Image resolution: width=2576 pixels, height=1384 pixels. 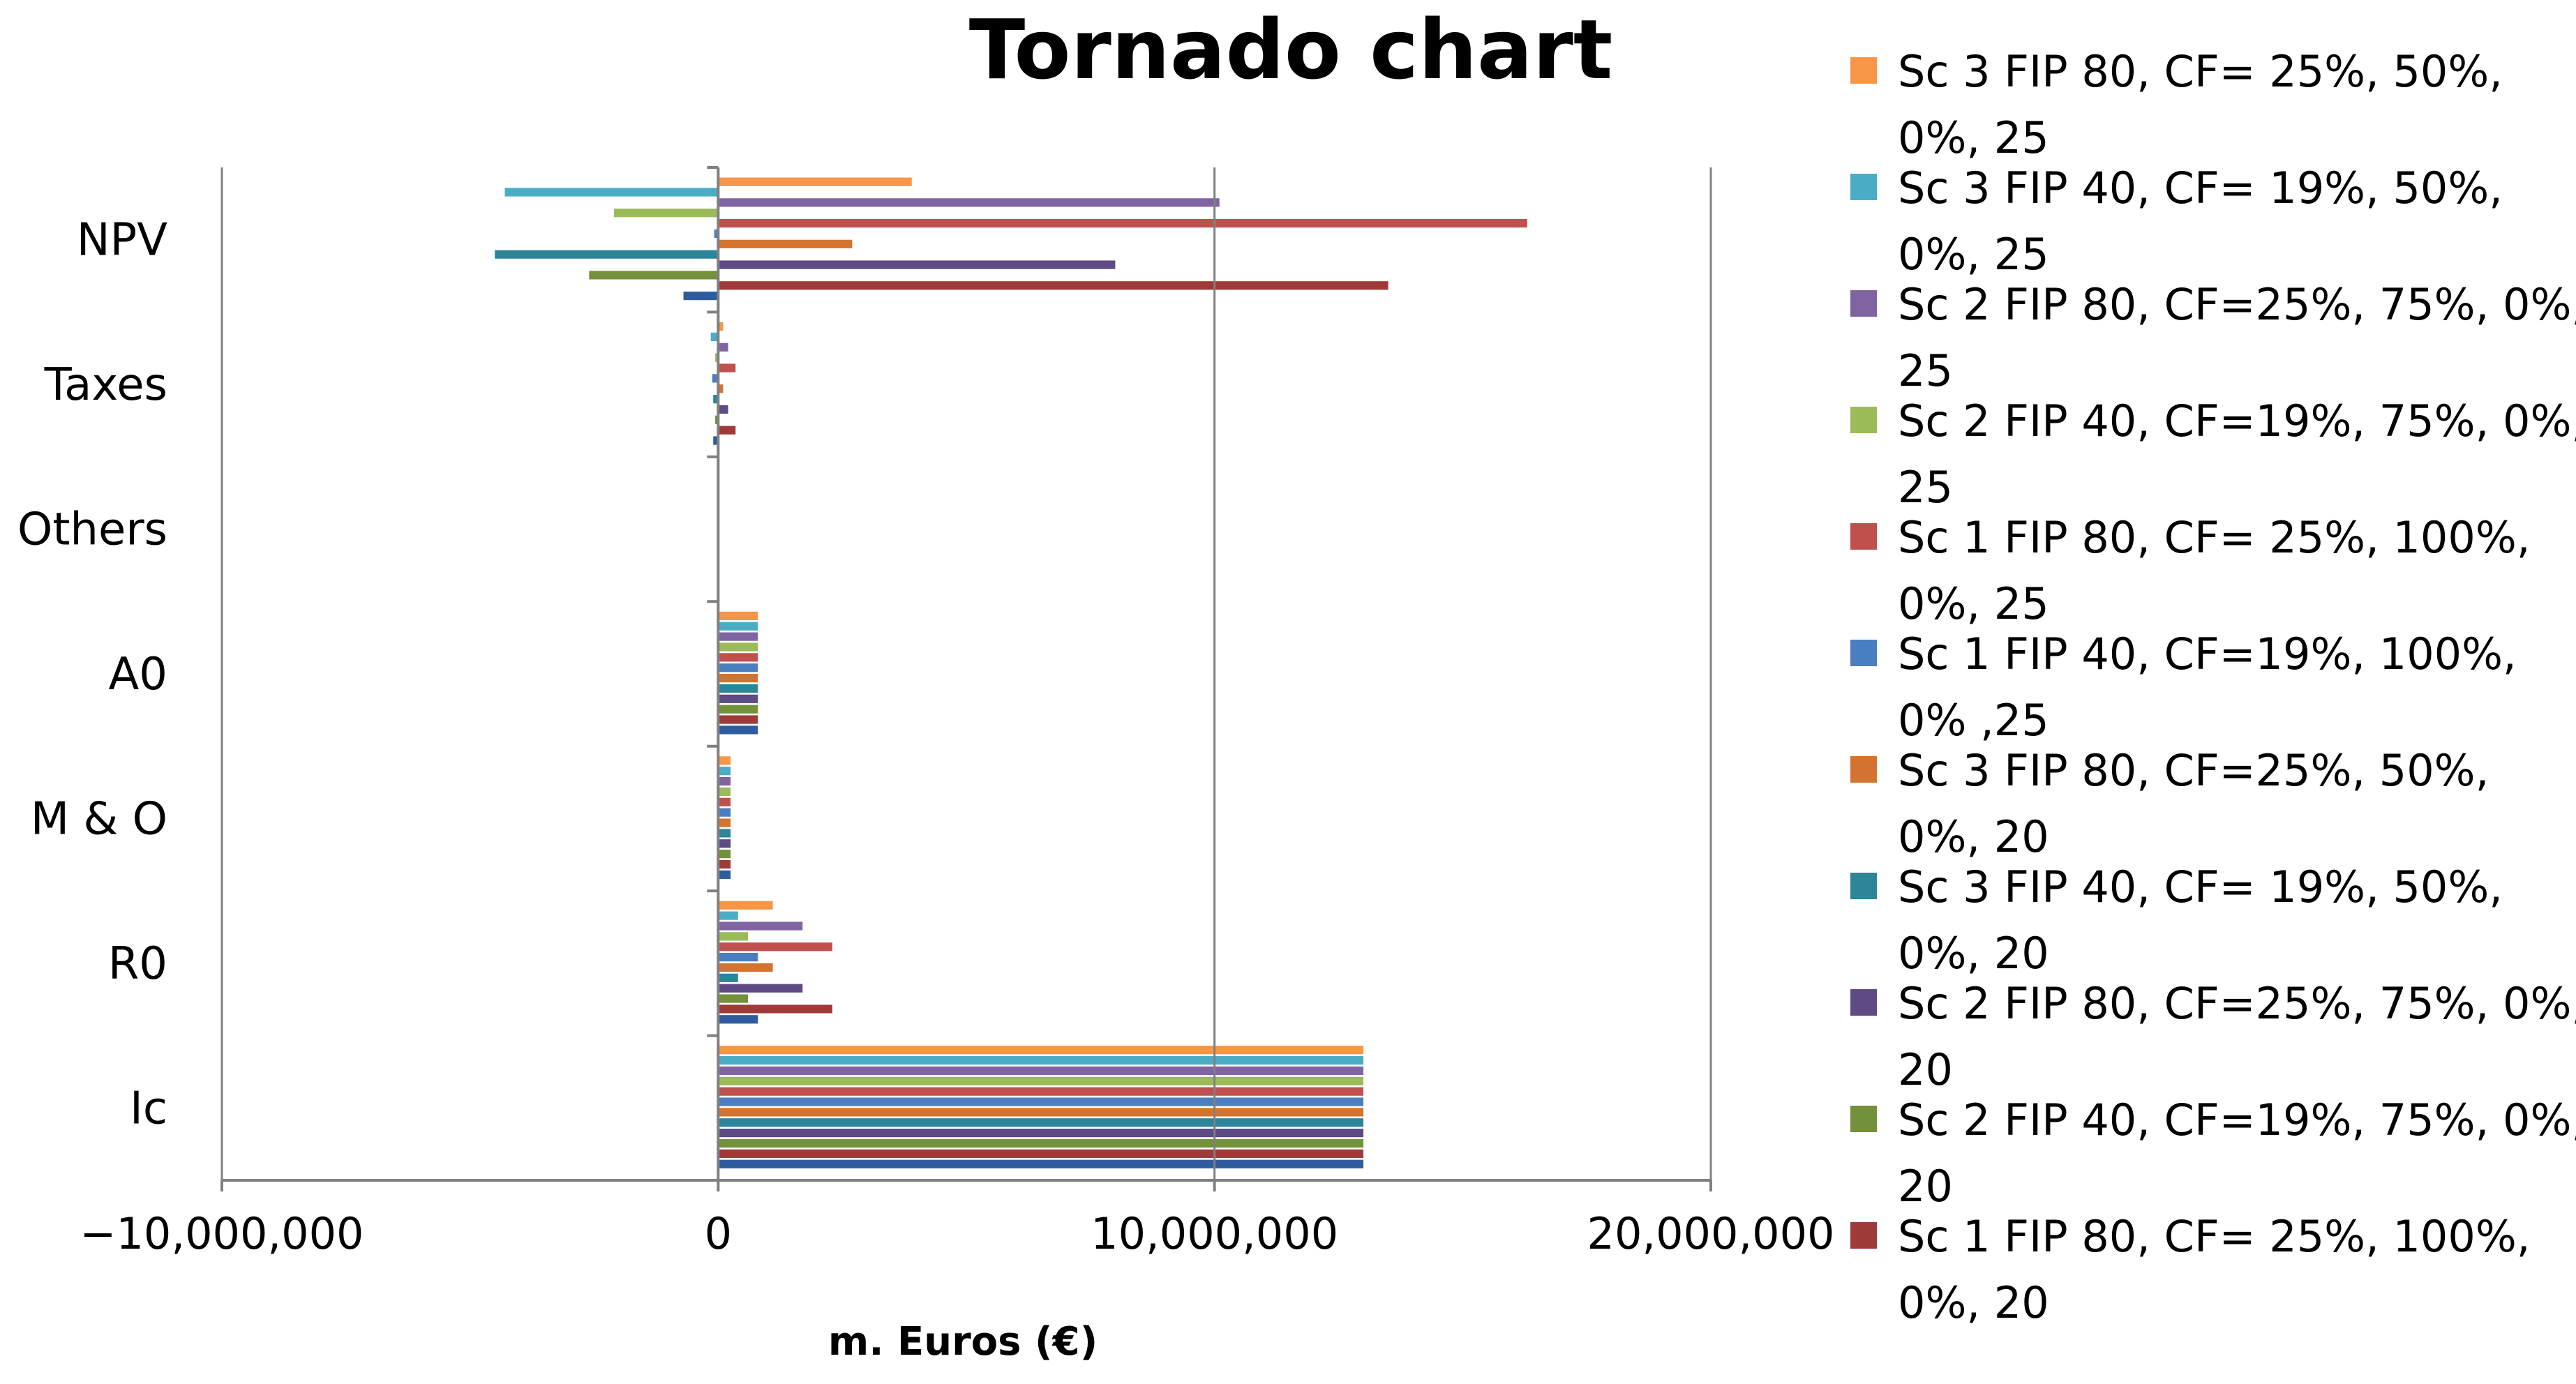 What do you see at coordinates (92, 530) in the screenshot?
I see `y-category-label: Others` at bounding box center [92, 530].